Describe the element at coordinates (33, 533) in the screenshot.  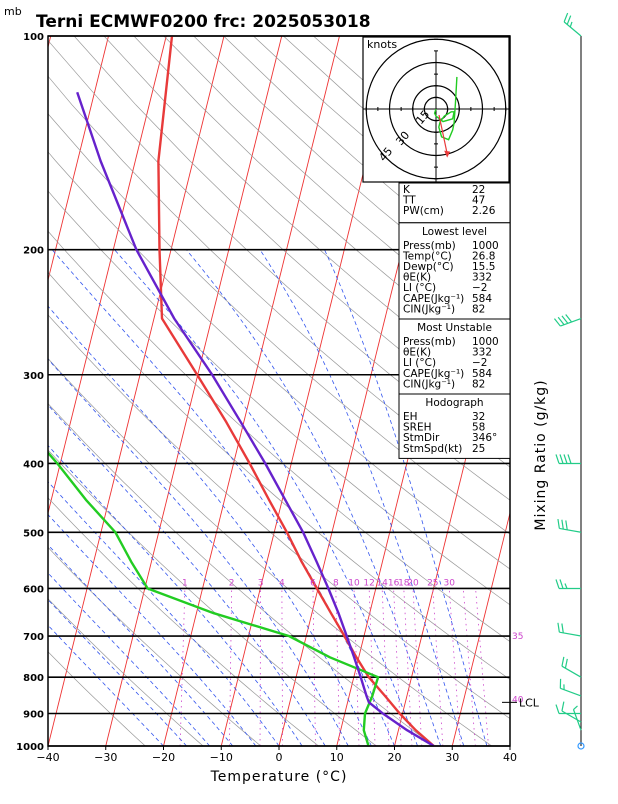
I see `pressure-tick-label: 500` at that location.